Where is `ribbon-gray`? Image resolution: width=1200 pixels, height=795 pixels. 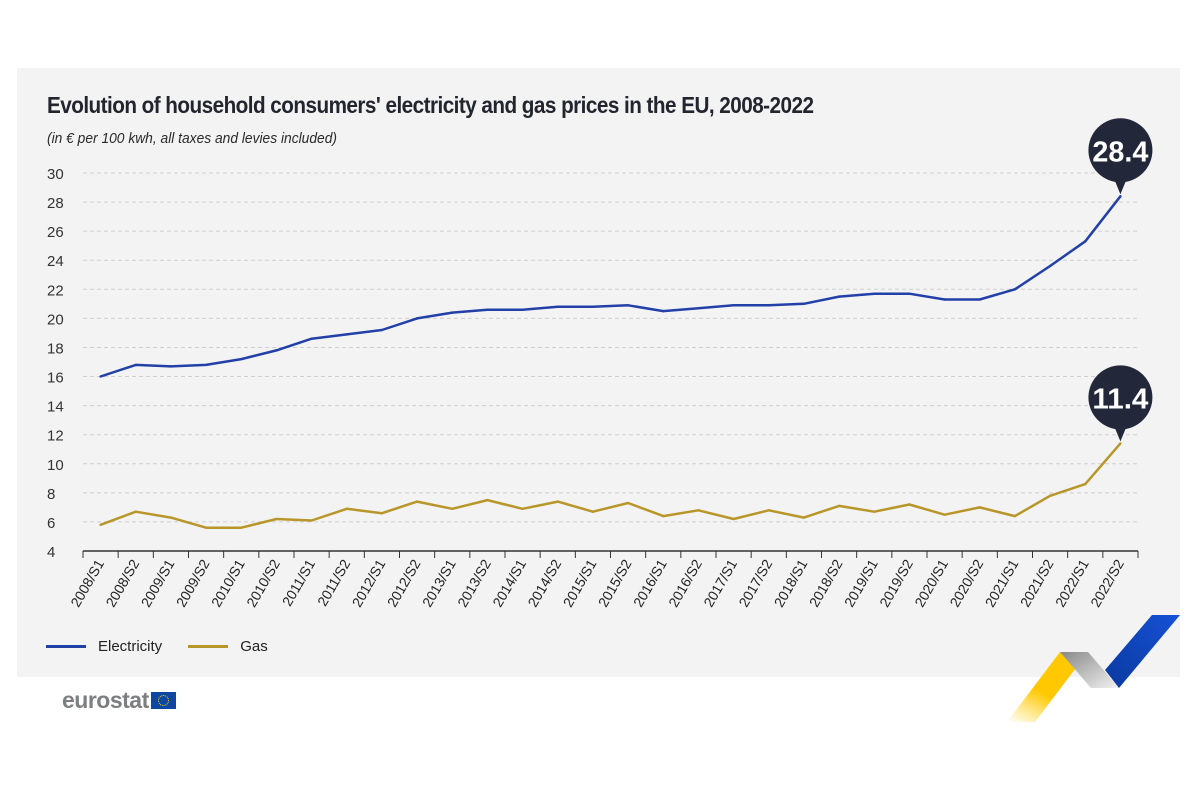 ribbon-gray is located at coordinates (1089, 670).